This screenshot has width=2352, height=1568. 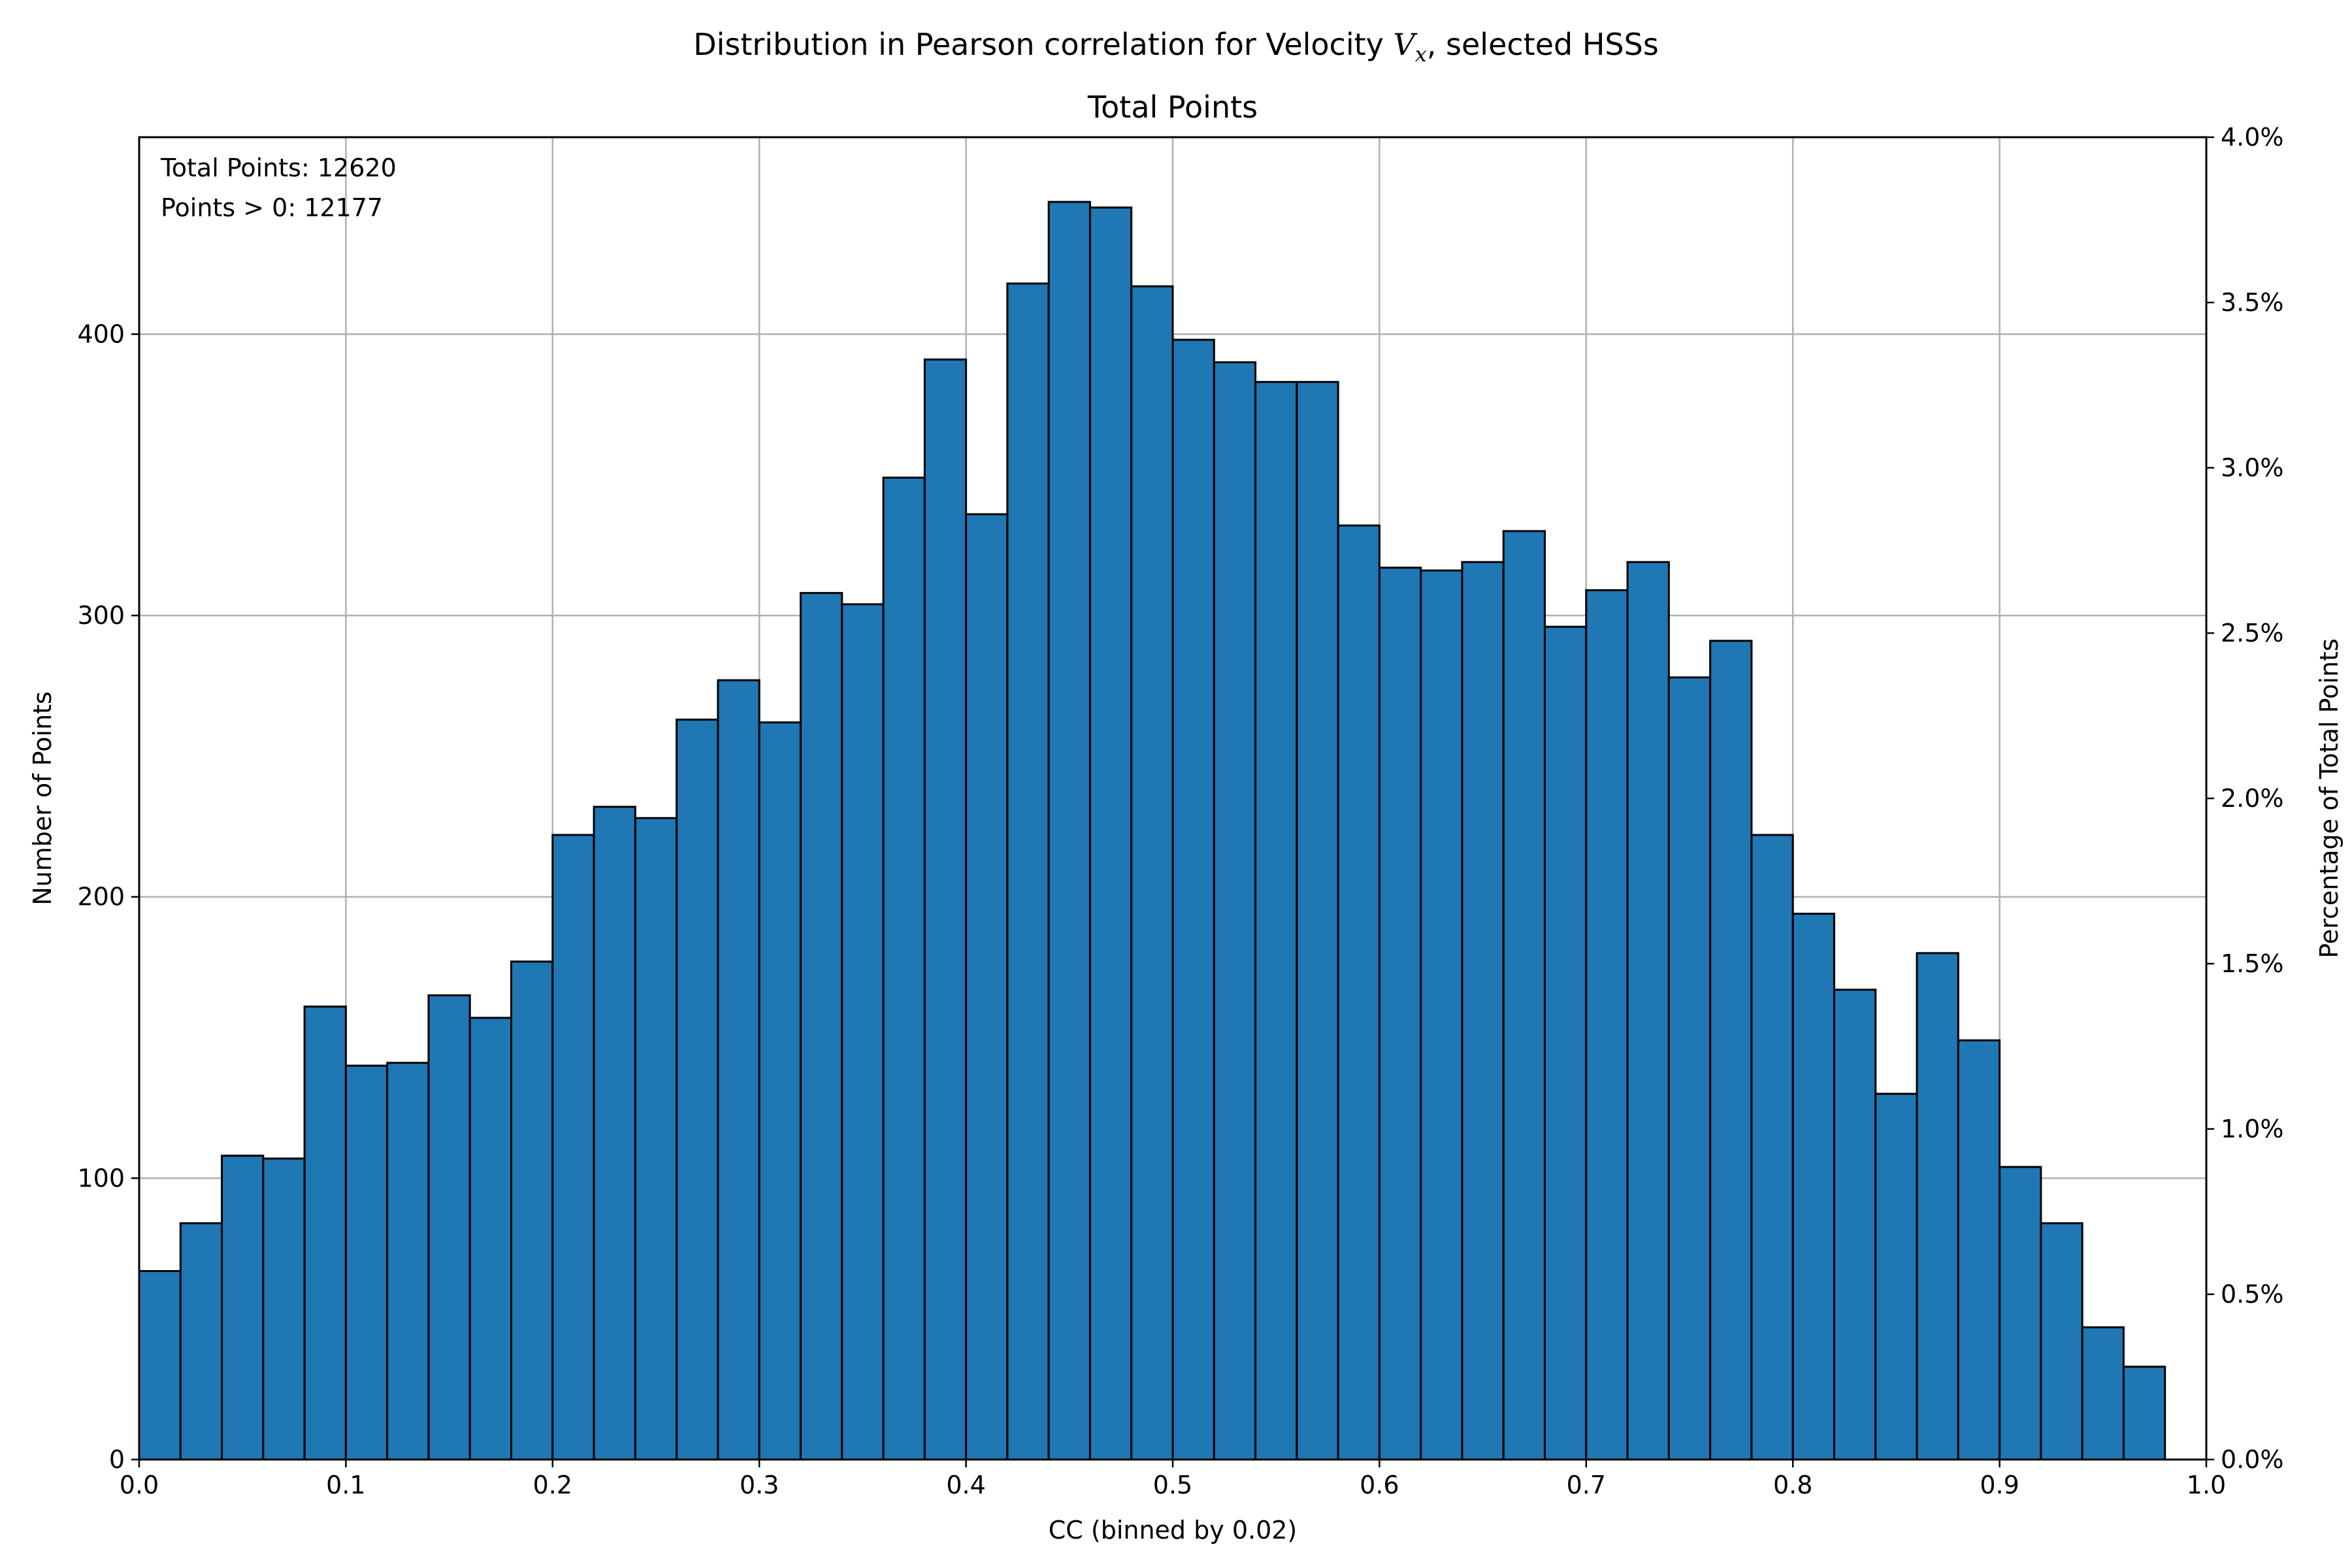 What do you see at coordinates (1792, 1485) in the screenshot?
I see `x-tick-label: 0.8` at bounding box center [1792, 1485].